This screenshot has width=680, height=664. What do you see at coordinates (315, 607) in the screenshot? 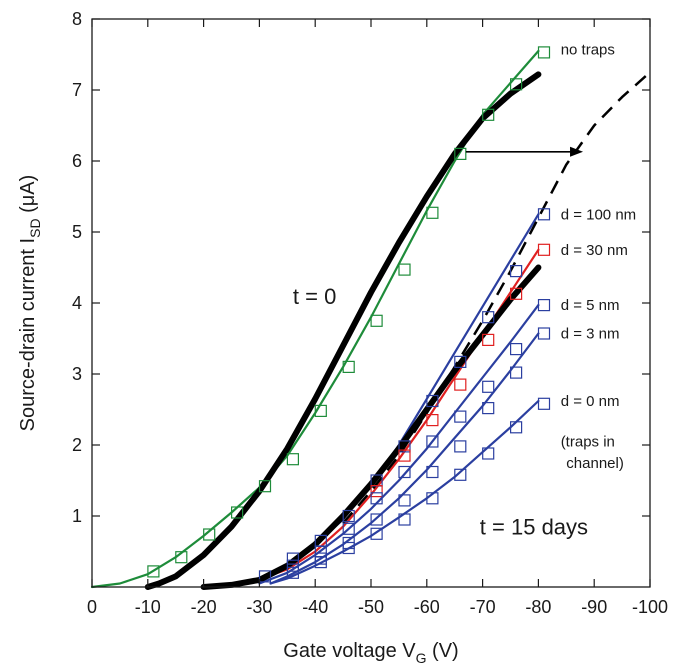
I see `x-tick-label: -40` at bounding box center [315, 607].